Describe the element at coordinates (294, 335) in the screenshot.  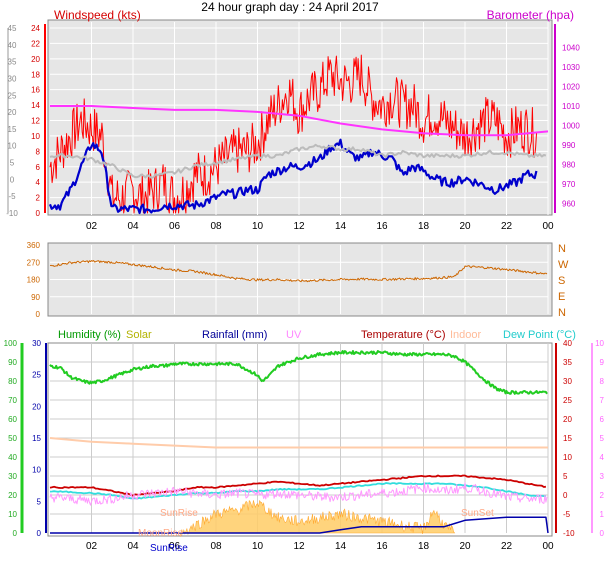
I see `legend-uv: UV` at that location.